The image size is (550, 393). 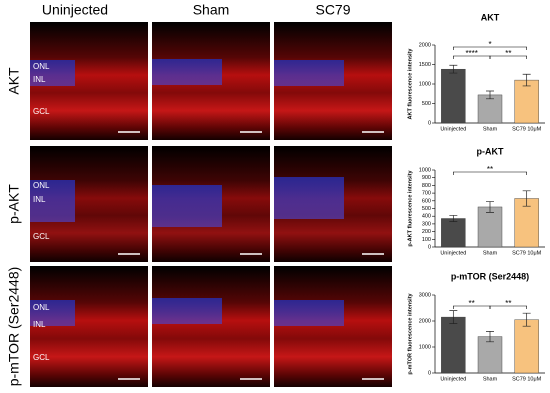 I want to click on row-label: AKT, so click(x=14, y=81).